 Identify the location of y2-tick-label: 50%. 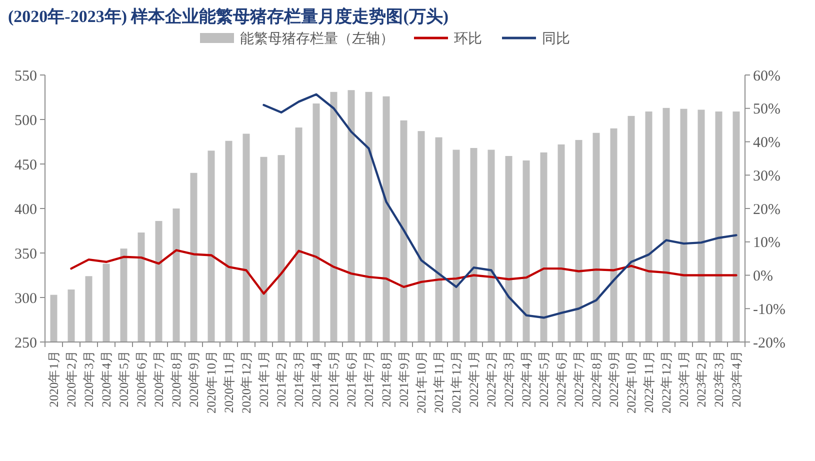
(766, 110).